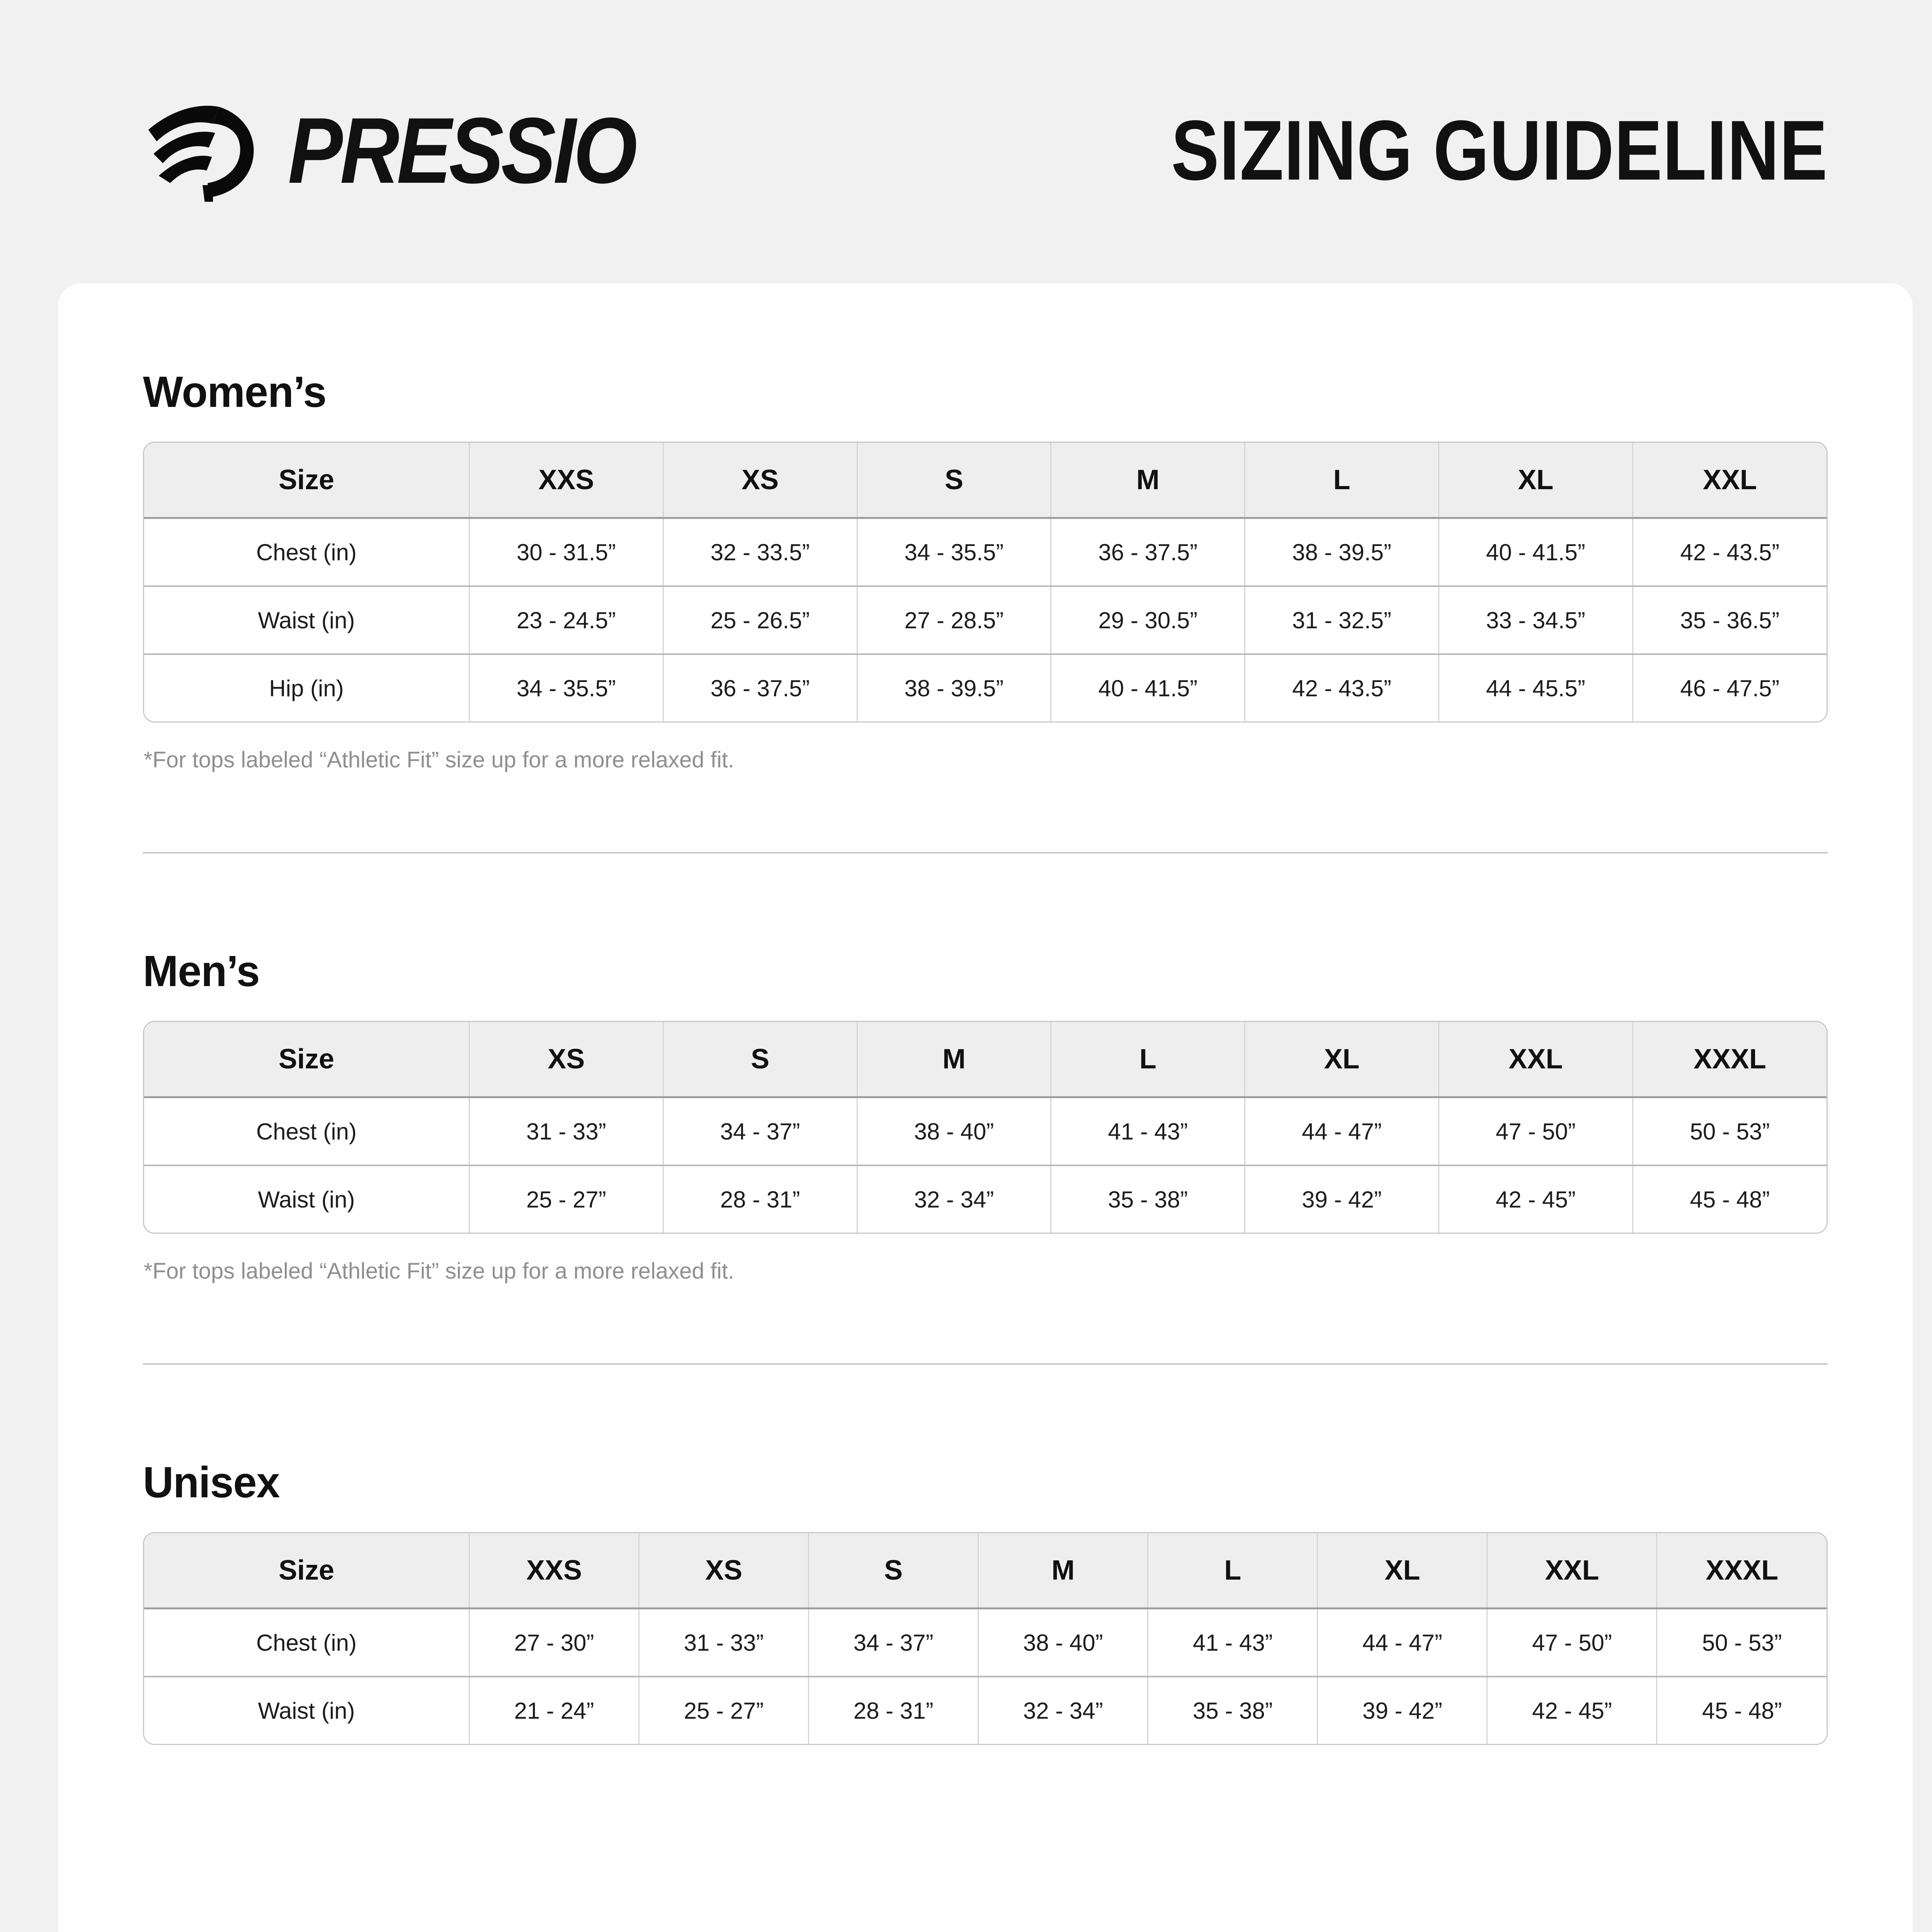  Describe the element at coordinates (985, 151) in the screenshot. I see `page-header: PRESSIO SIZING GUIDELINE` at that location.